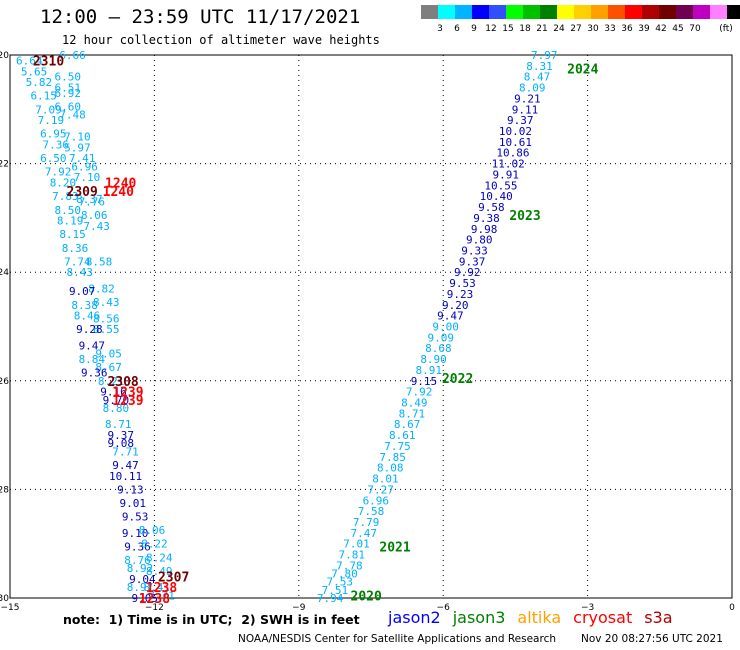  Describe the element at coordinates (678, 29) in the screenshot. I see `legend-label: 45` at that location.